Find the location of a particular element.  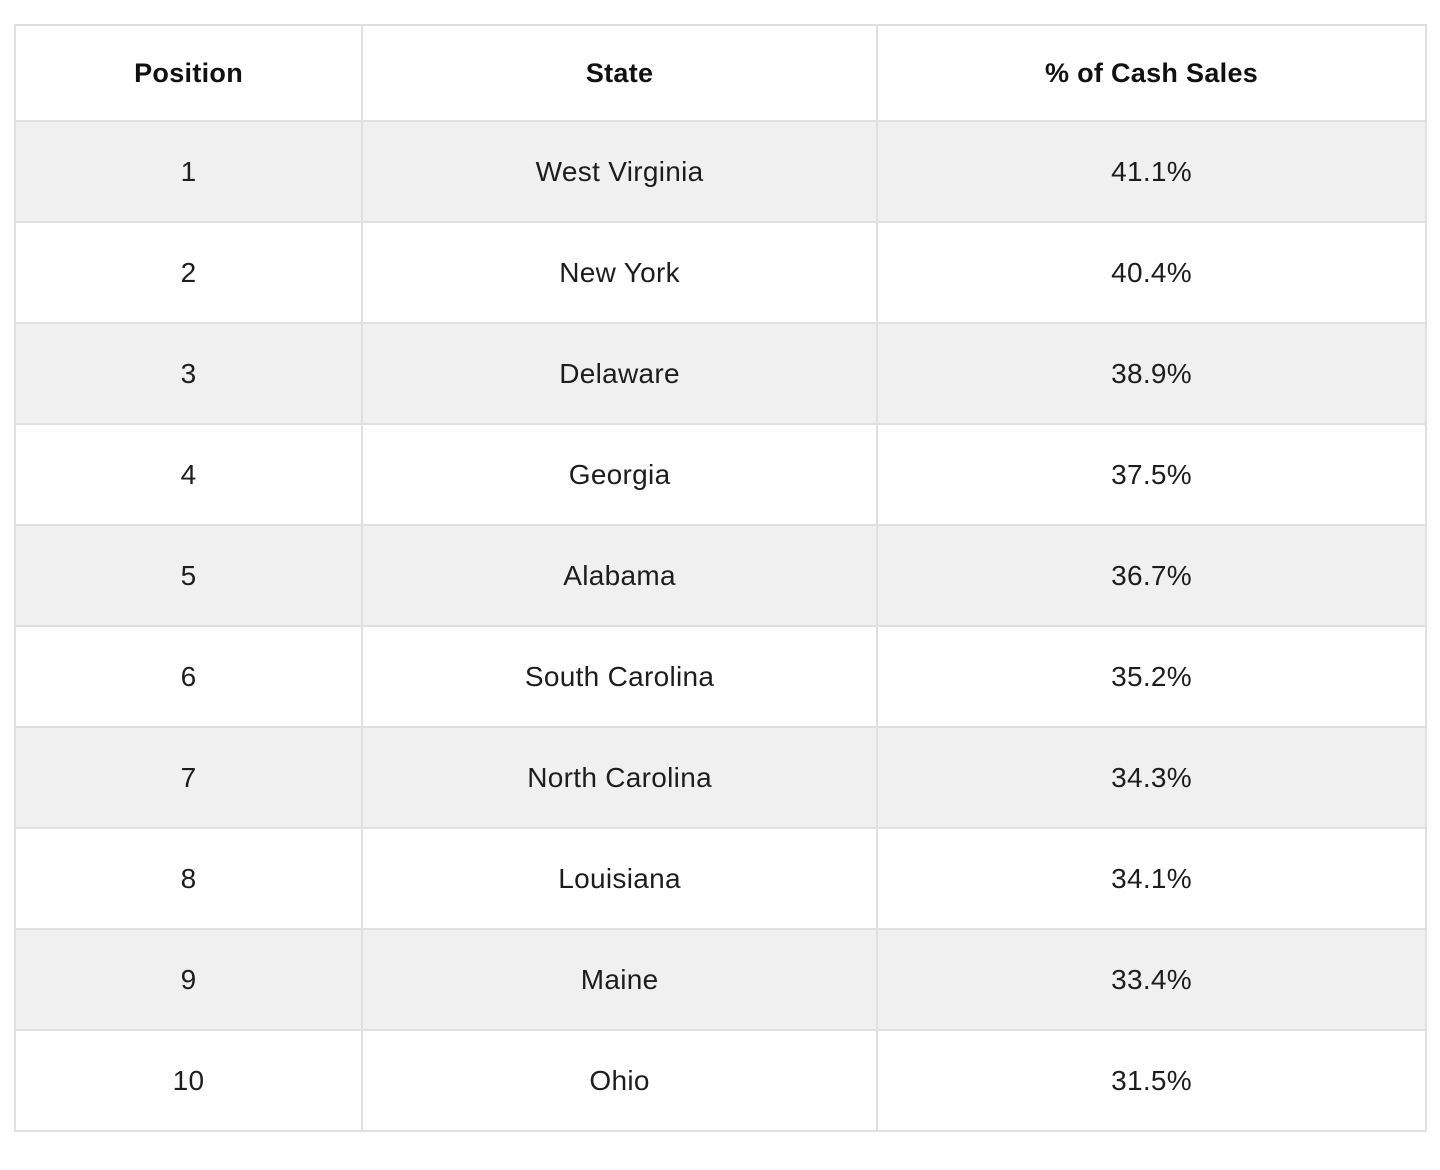

cell-state: Alabama is located at coordinates (620, 575).